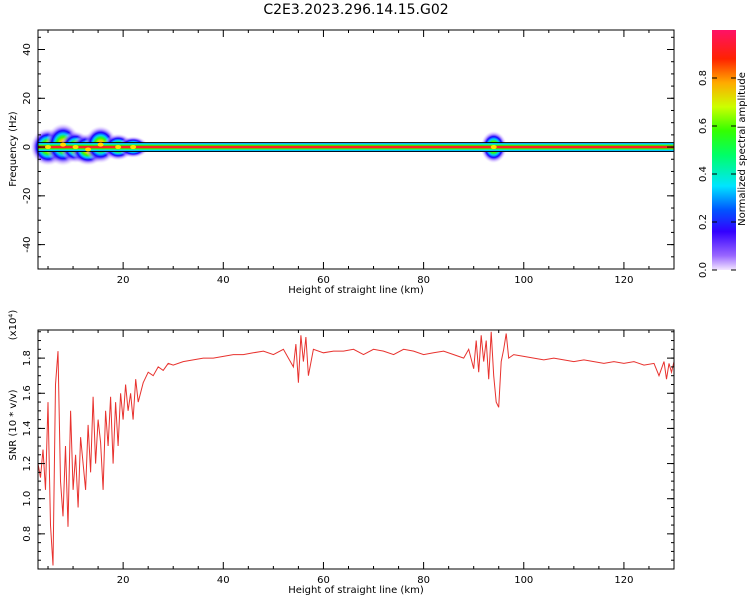 This screenshot has width=750, height=600. What do you see at coordinates (356, 590) in the screenshot?
I see `snr-x-axis-label: Height of straight line (km)` at bounding box center [356, 590].